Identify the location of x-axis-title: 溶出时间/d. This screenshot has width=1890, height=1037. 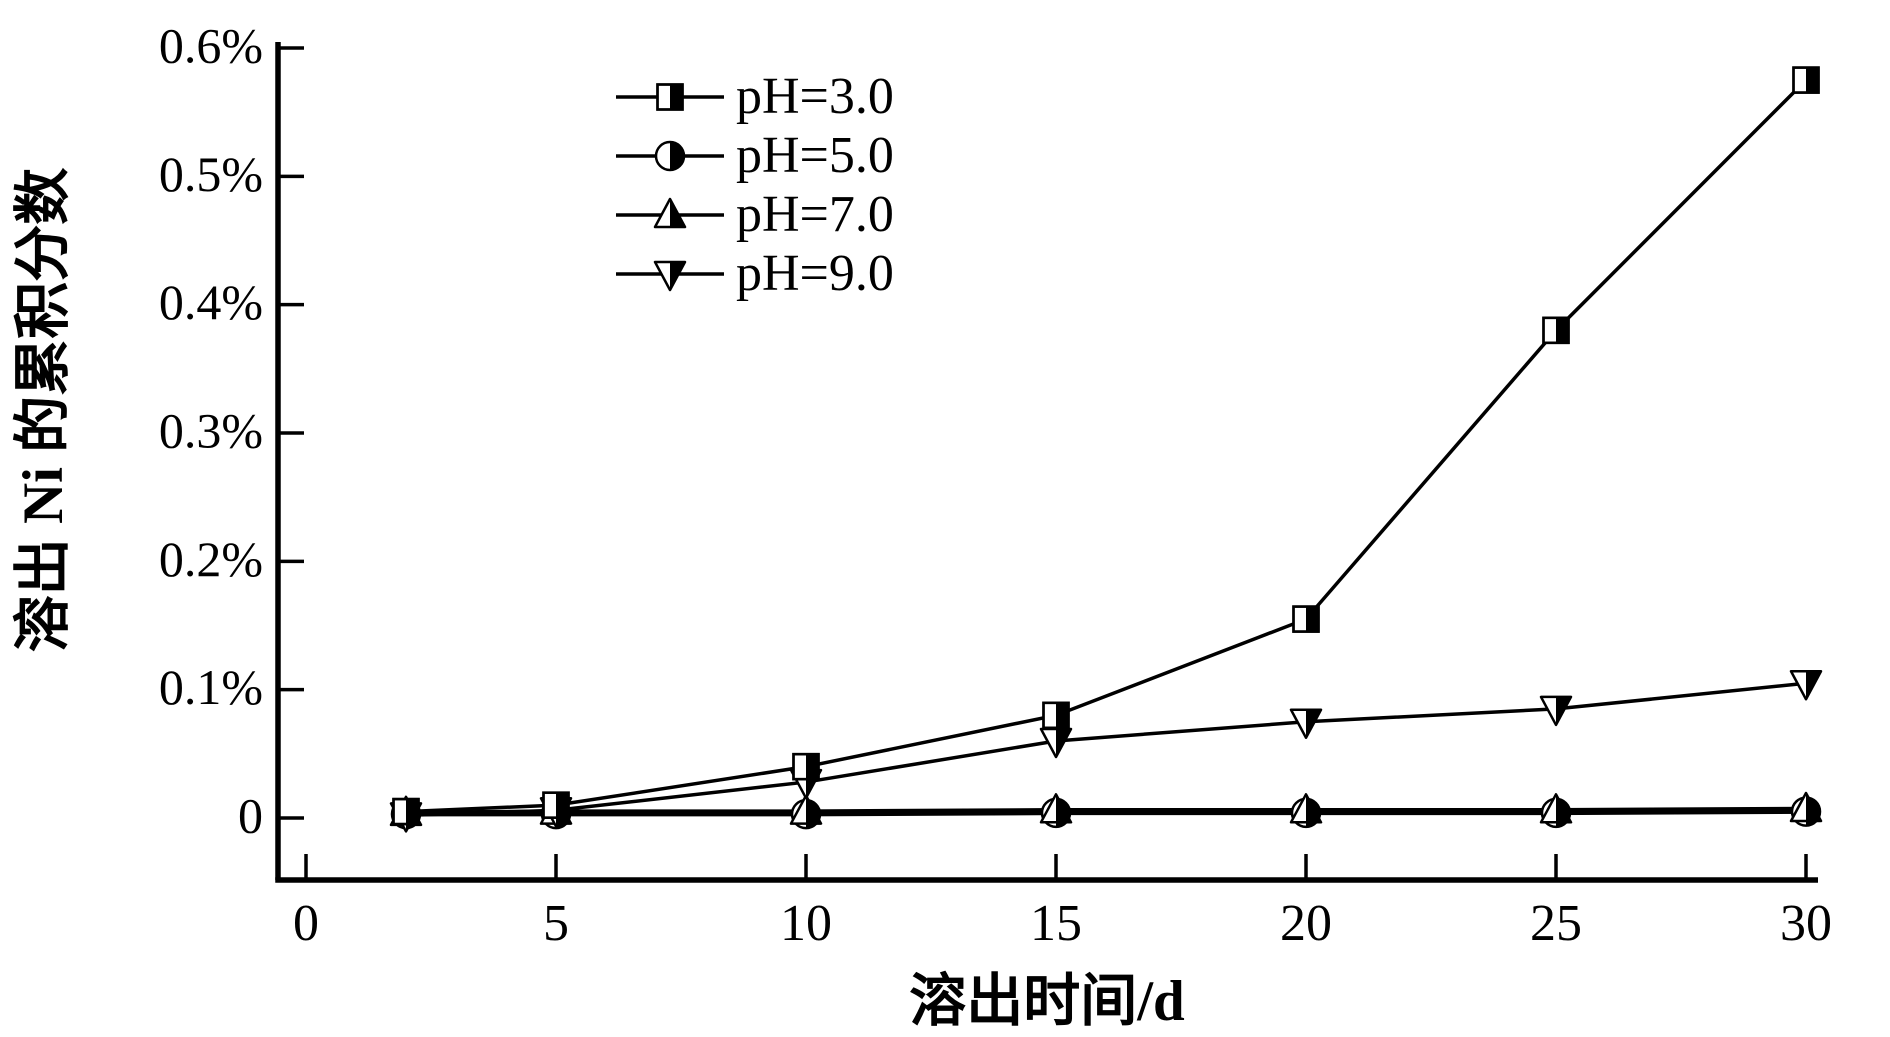
(1047, 1001).